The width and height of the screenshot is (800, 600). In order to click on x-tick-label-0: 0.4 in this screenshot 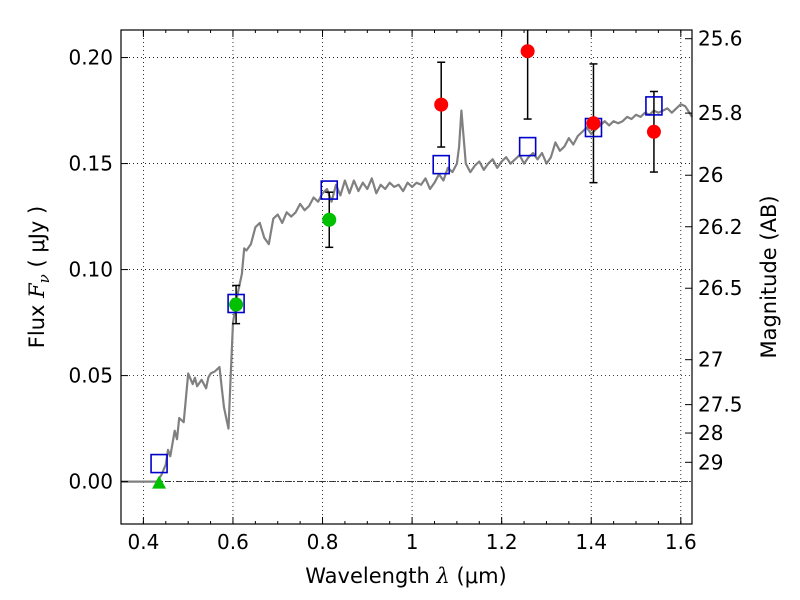, I will do `click(143, 542)`.